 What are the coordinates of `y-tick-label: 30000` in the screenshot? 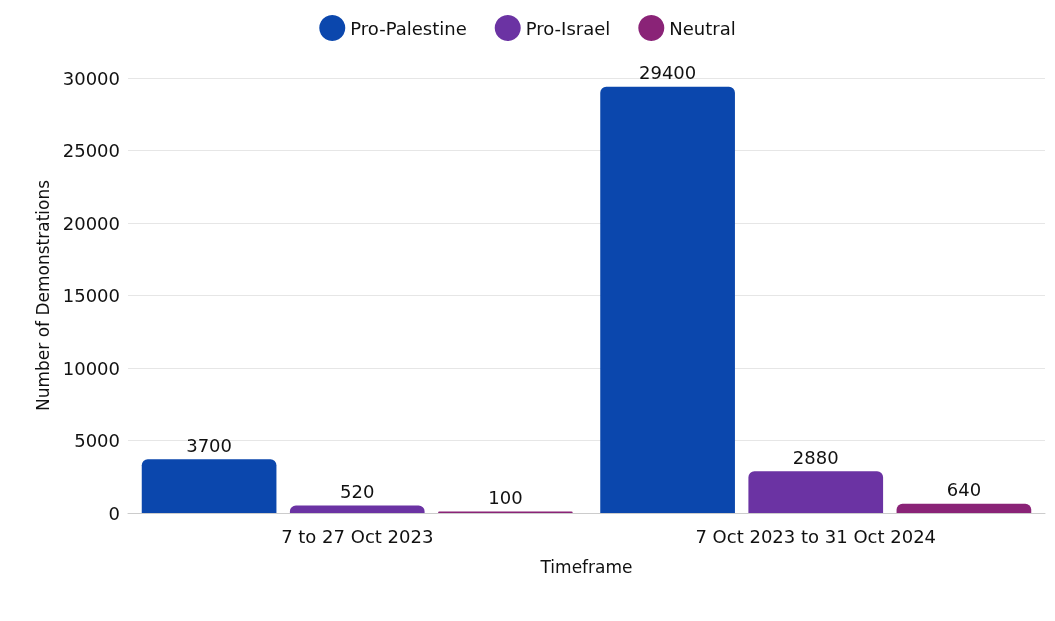 It's located at (91, 78).